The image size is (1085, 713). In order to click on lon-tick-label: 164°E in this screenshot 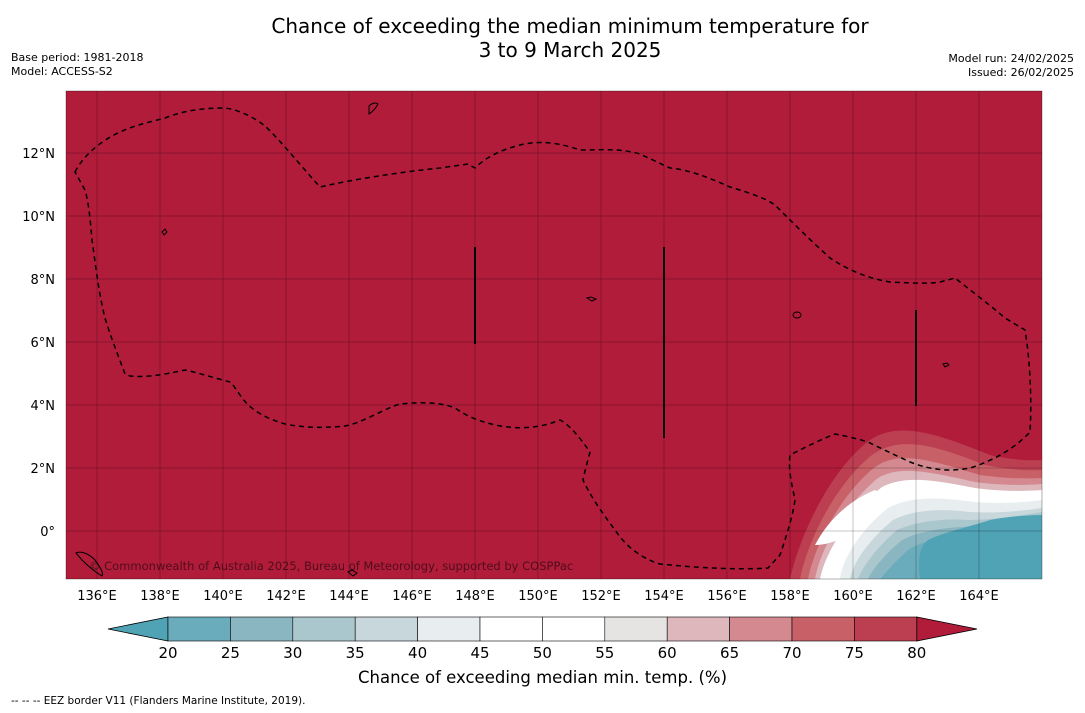, I will do `click(979, 596)`.